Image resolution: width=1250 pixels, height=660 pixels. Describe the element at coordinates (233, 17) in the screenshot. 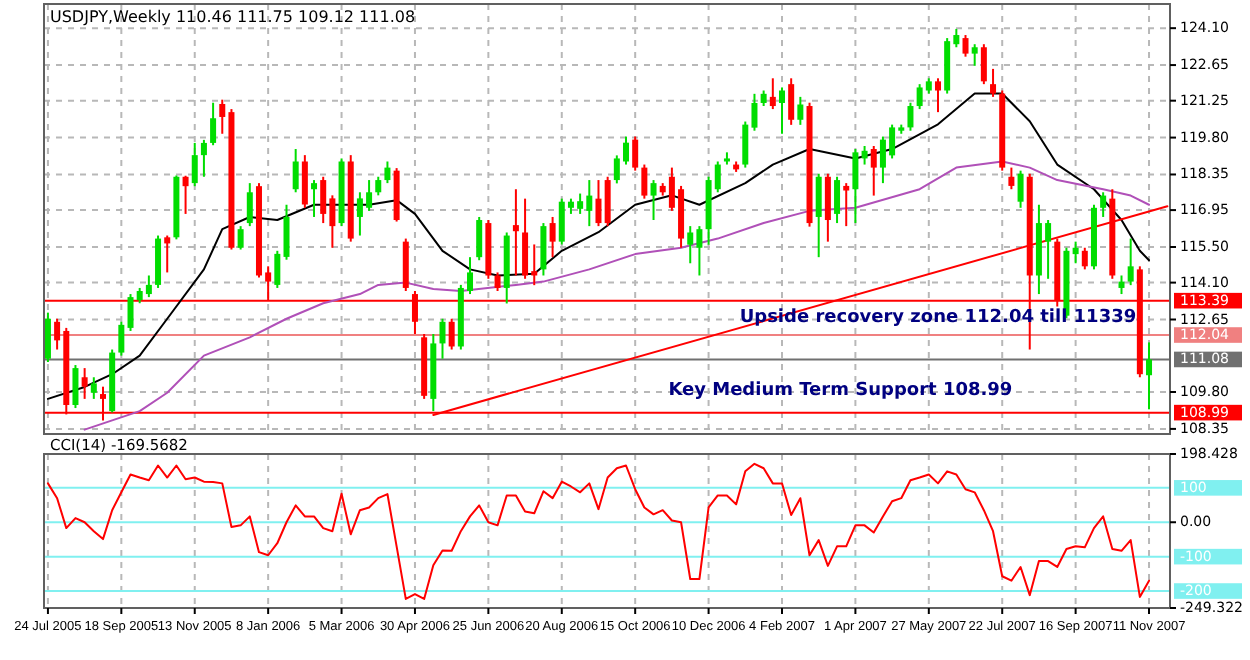

I see `chart-title: USDJPY,Weekly 110.46 111.75 109.12 111.08` at that location.